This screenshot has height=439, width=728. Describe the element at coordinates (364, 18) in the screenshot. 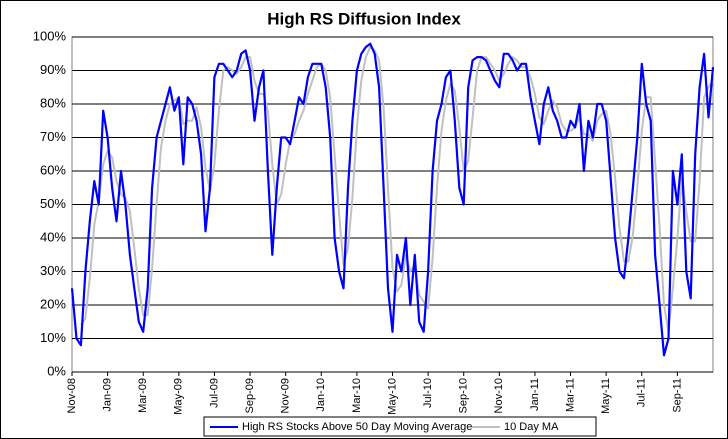

I see `chart-title: High RS Diffusion Index` at that location.